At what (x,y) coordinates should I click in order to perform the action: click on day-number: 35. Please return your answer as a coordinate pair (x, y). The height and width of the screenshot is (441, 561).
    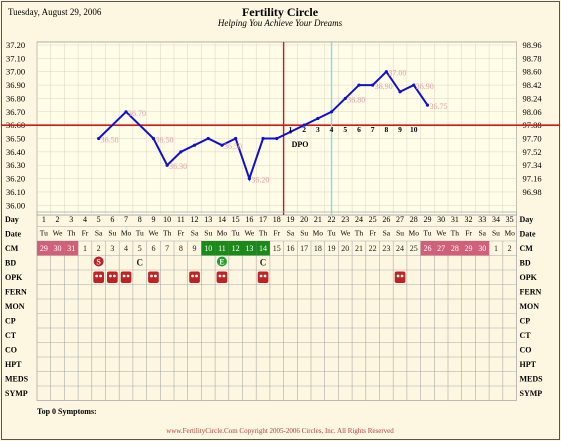
    Looking at the image, I should click on (510, 219).